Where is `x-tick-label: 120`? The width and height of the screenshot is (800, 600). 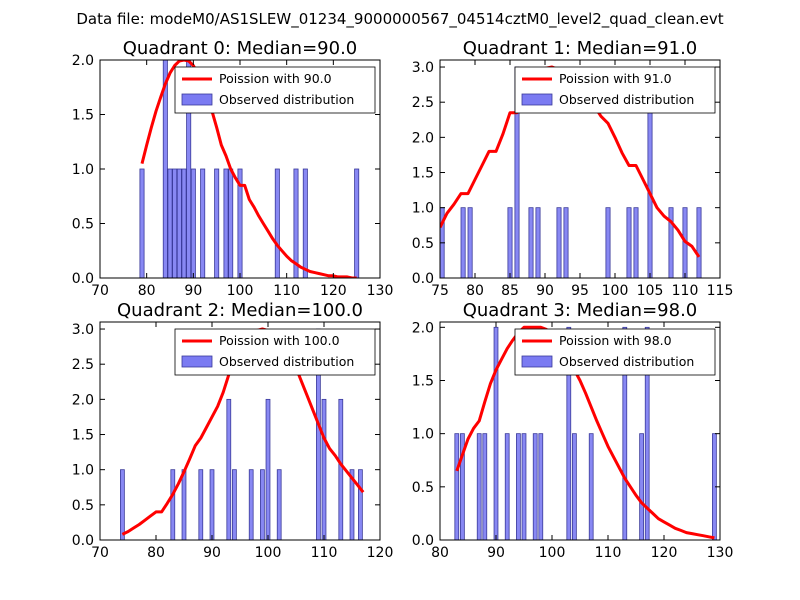 x-tick-label: 120 is located at coordinates (380, 553).